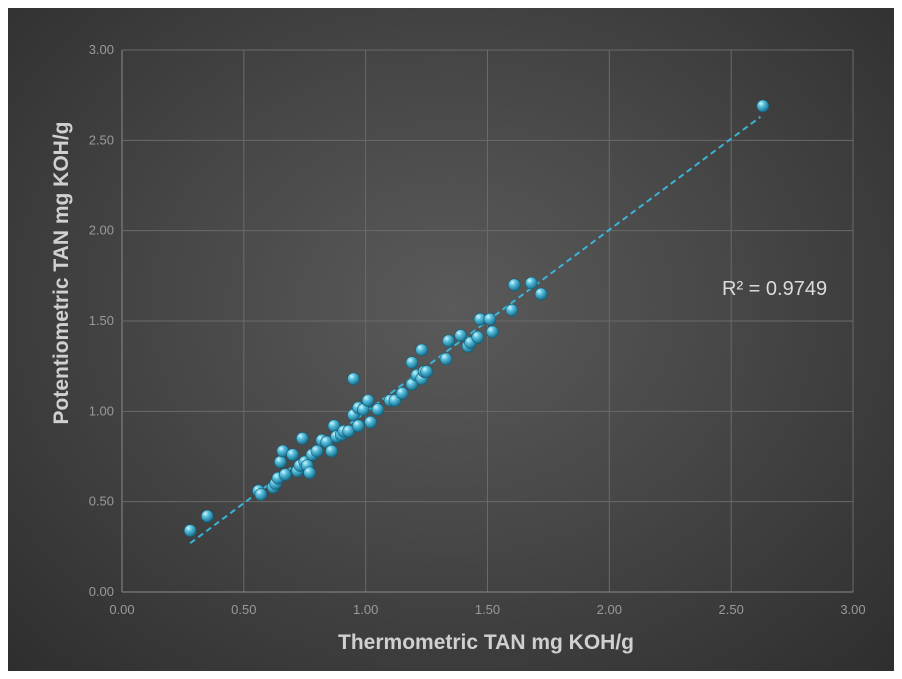 Image resolution: width=902 pixels, height=679 pixels. I want to click on r-squared-label: R² = 0.9749, so click(774, 289).